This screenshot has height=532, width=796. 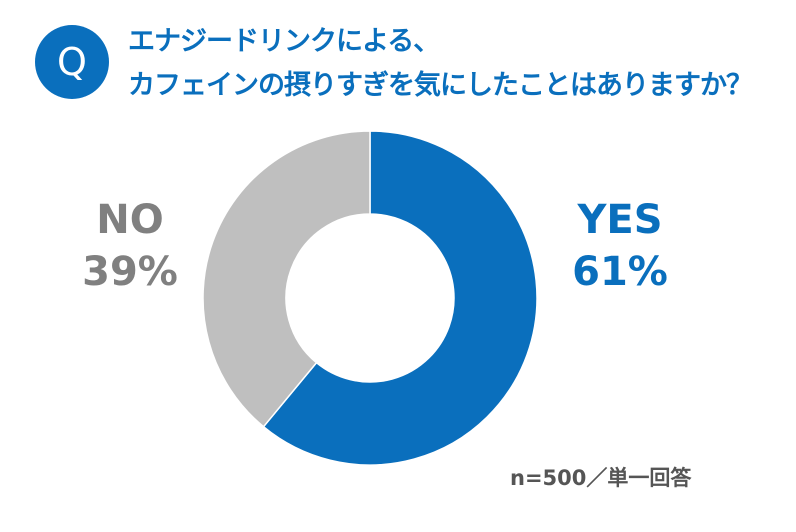 I want to click on label-yes: YES 61%, so click(x=620, y=246).